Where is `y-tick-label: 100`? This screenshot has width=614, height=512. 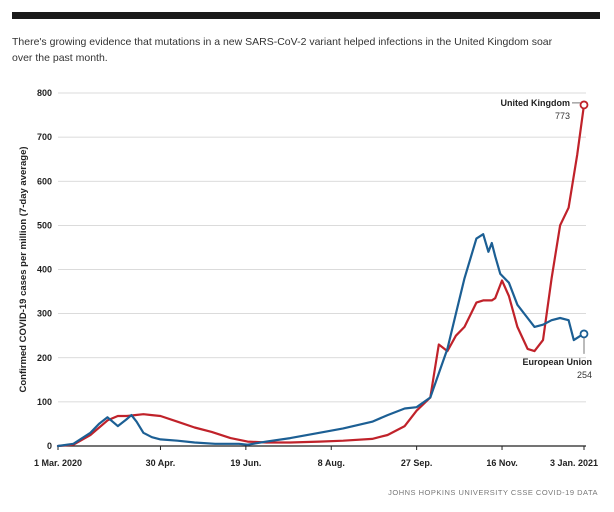
y-tick-label: 100 is located at coordinates (44, 402).